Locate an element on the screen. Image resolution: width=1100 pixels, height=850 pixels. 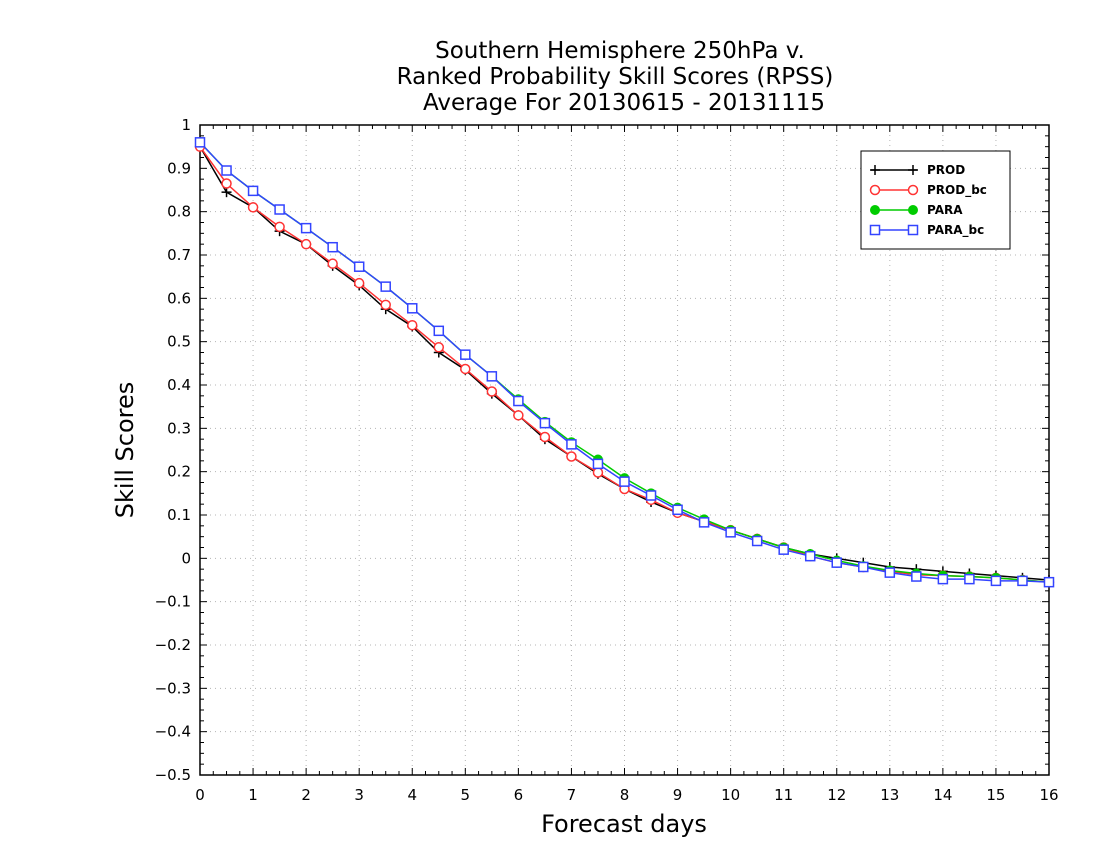
x-tick-label: 9 is located at coordinates (678, 795).